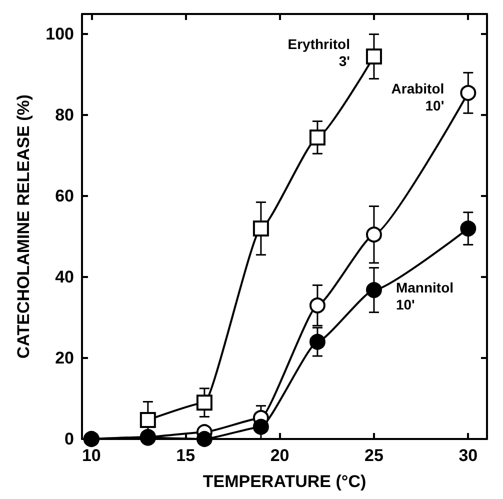  What do you see at coordinates (417, 97) in the screenshot?
I see `series-label: Arabitol 10'` at bounding box center [417, 97].